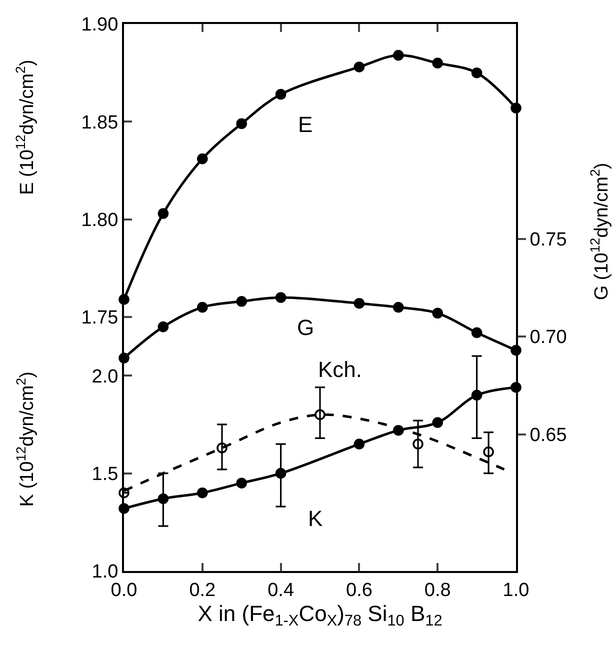  Describe the element at coordinates (548, 435) in the screenshot. I see `y2-tick-label: 0.65` at that location.